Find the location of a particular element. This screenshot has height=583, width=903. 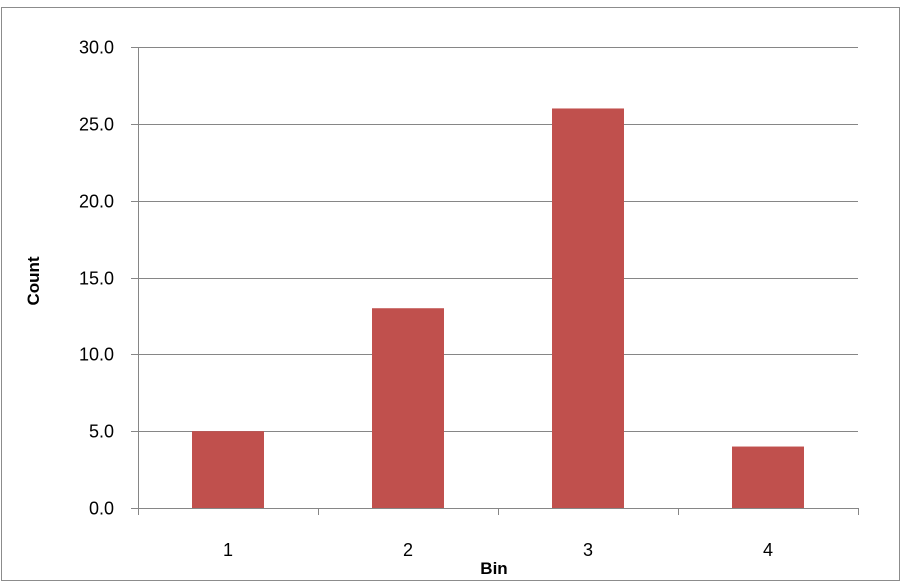

y-tick-label: 30.0 is located at coordinates (96, 48).